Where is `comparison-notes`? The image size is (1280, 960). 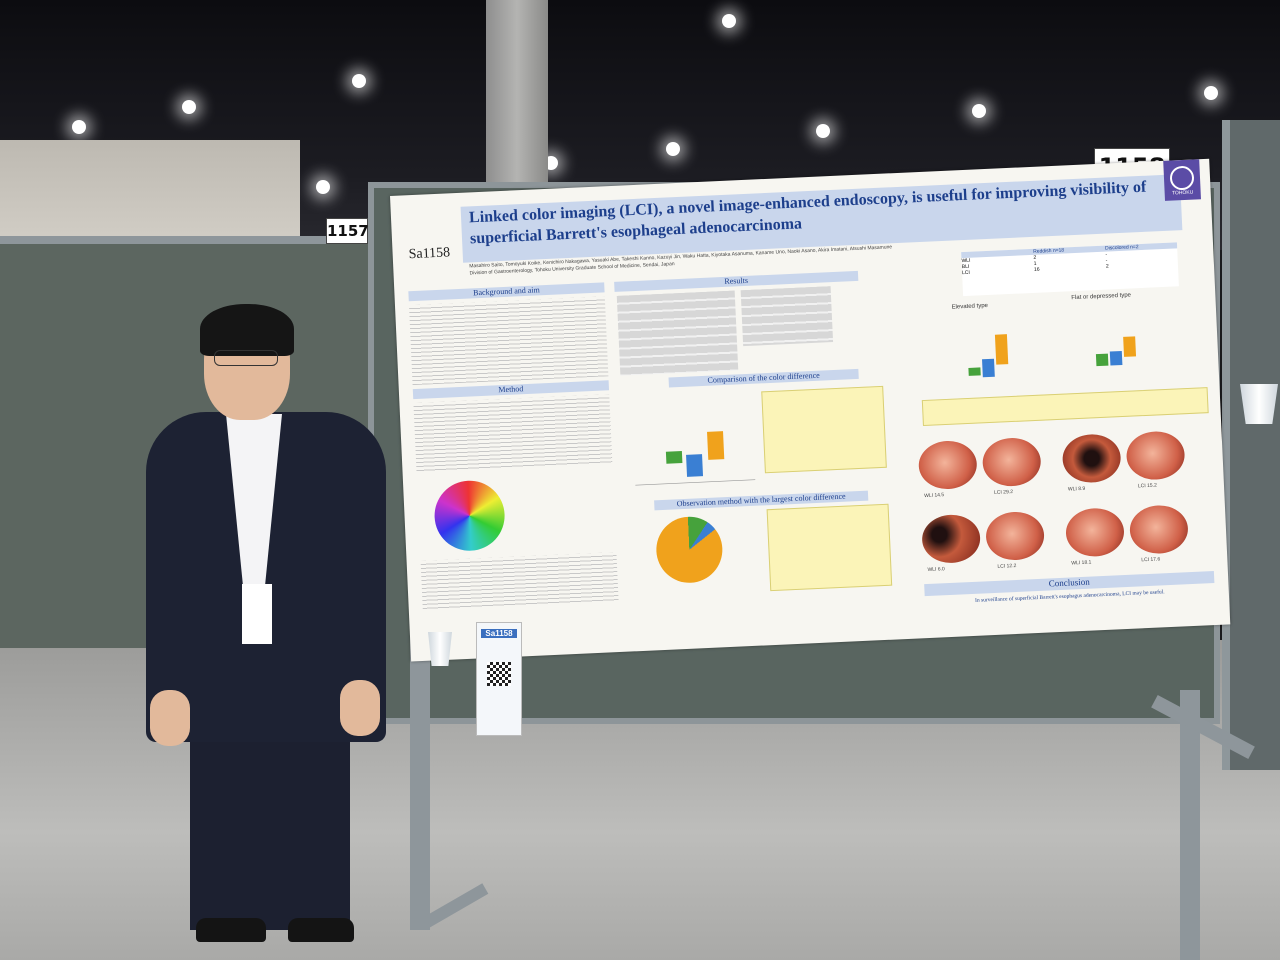
comparison-notes is located at coordinates (824, 429).